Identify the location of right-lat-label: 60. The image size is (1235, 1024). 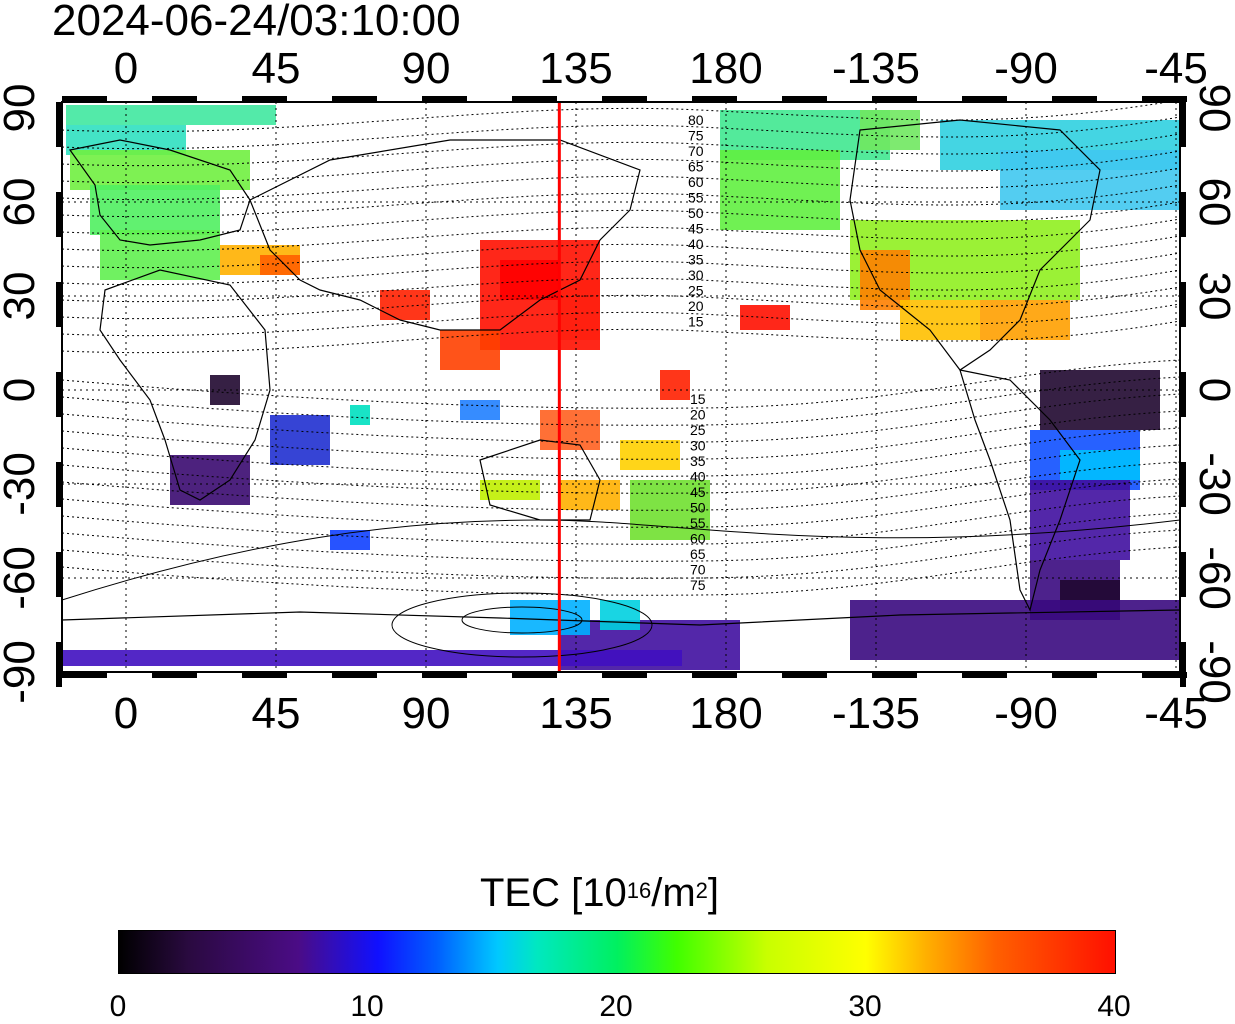
(1212, 202).